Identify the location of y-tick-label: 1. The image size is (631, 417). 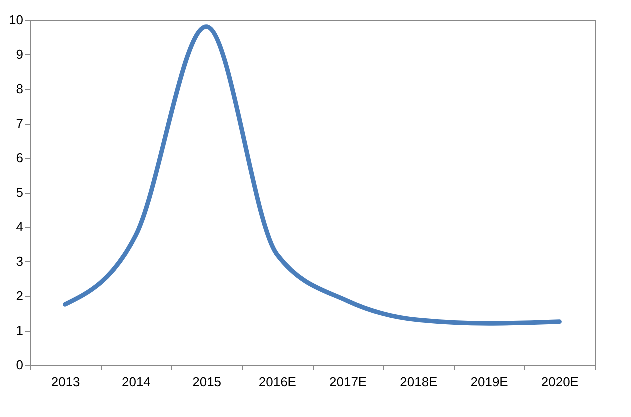
(20, 330).